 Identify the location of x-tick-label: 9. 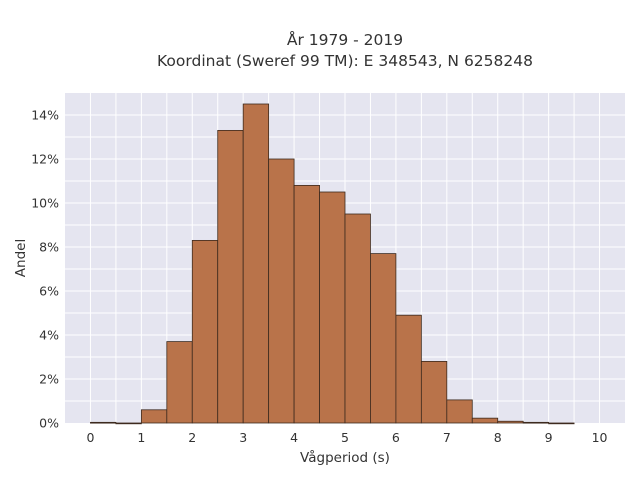
(549, 437).